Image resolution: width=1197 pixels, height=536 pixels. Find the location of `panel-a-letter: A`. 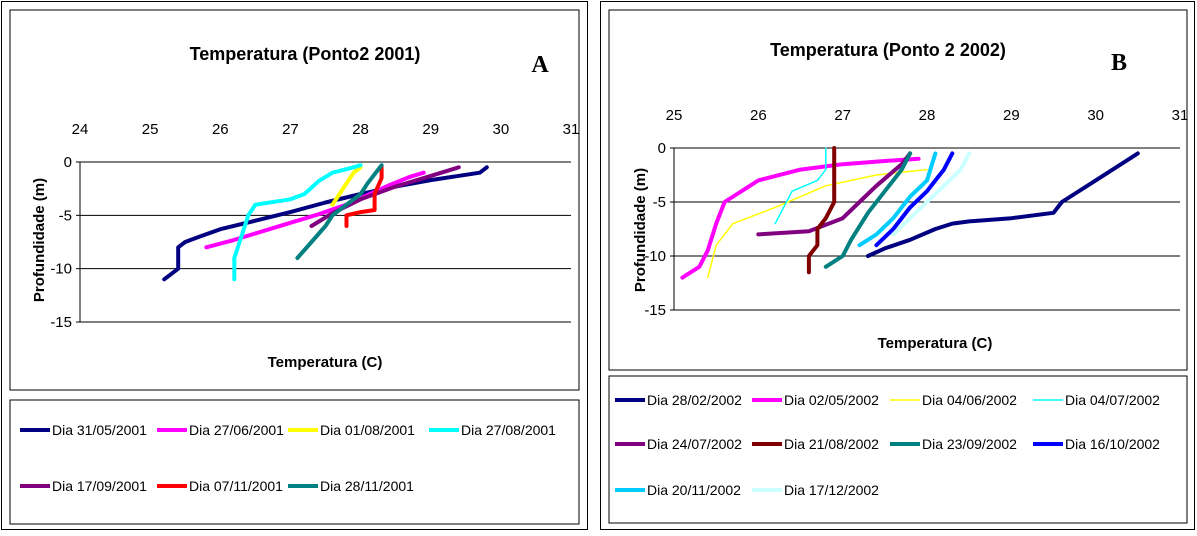

panel-a-letter: A is located at coordinates (540, 65).